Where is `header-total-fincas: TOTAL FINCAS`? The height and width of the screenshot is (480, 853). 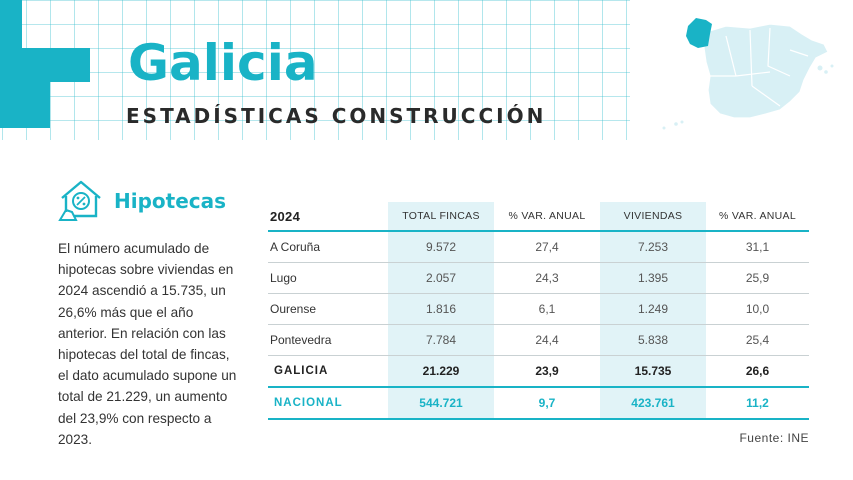
header-total-fincas: TOTAL FINCAS is located at coordinates (441, 217).